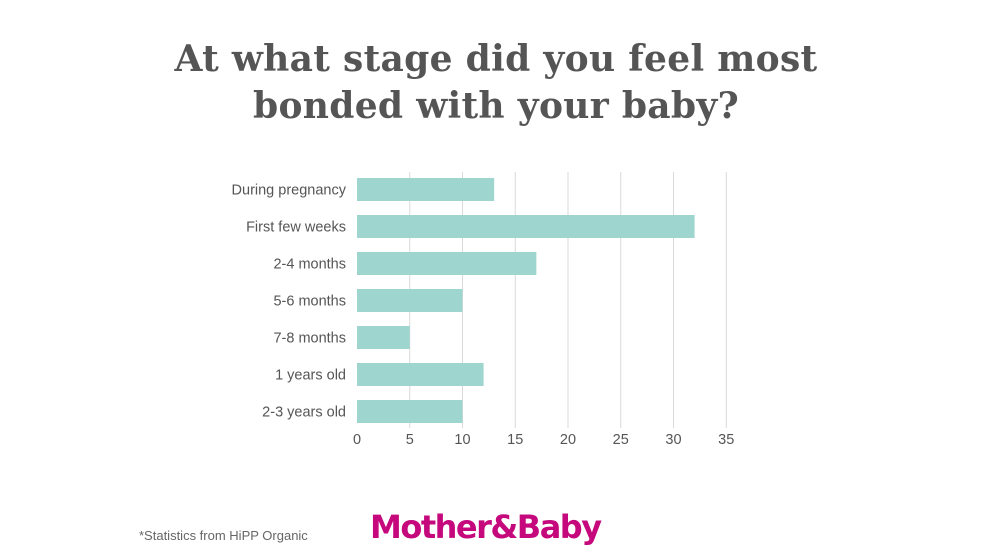  What do you see at coordinates (568, 440) in the screenshot?
I see `x-tick-label: 20` at bounding box center [568, 440].